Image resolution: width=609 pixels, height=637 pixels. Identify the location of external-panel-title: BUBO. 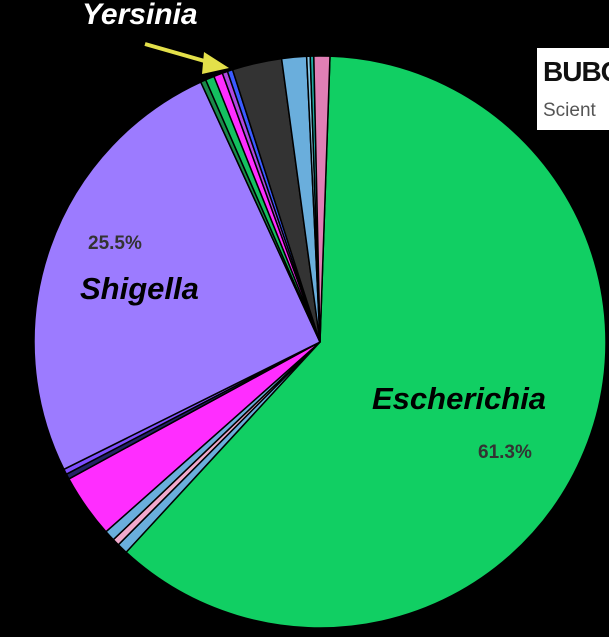
(576, 71).